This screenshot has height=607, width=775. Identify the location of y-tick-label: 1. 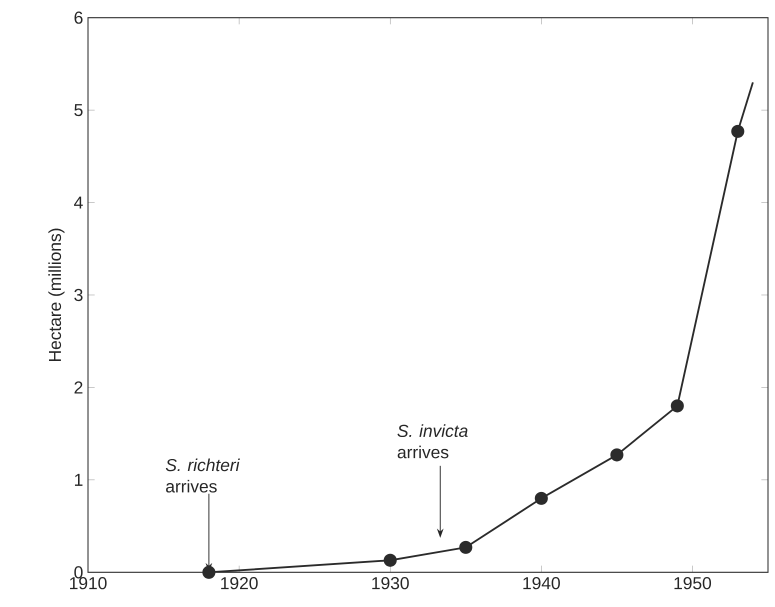
(78, 480).